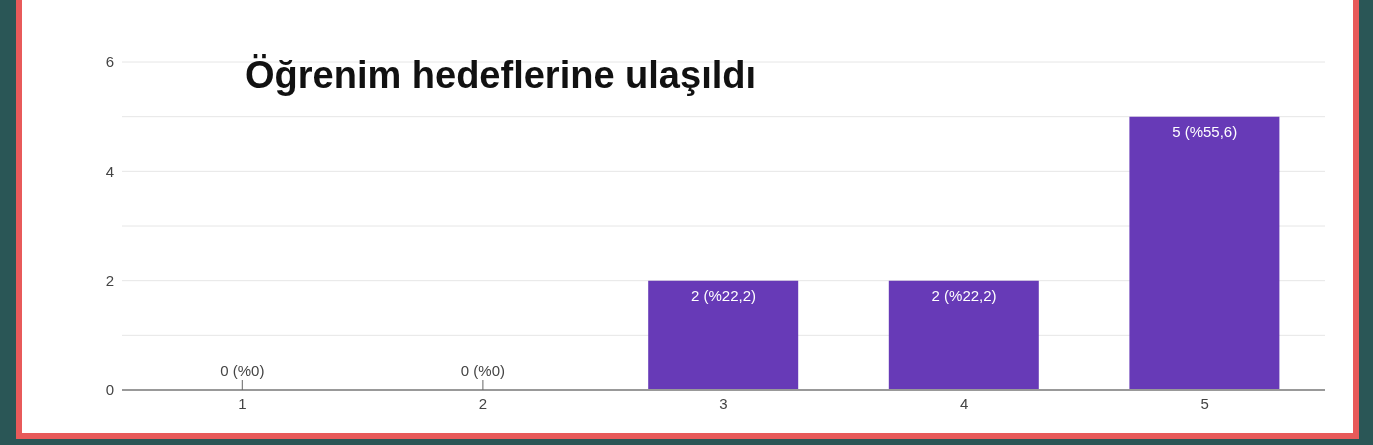 This screenshot has height=445, width=1373. Describe the element at coordinates (109, 62) in the screenshot. I see `y-tick-label: 6` at that location.